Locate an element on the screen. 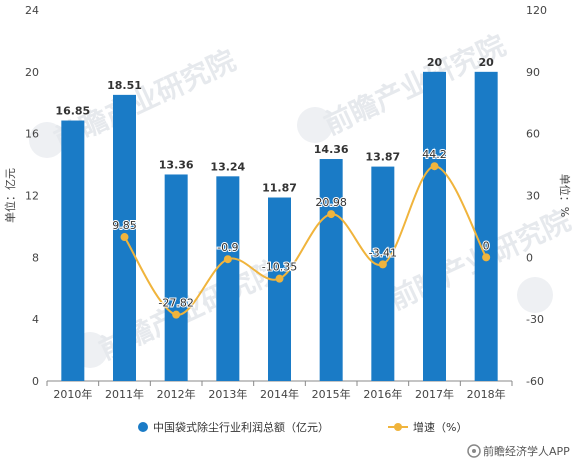  x-tick-label: 2017年 is located at coordinates (434, 394).